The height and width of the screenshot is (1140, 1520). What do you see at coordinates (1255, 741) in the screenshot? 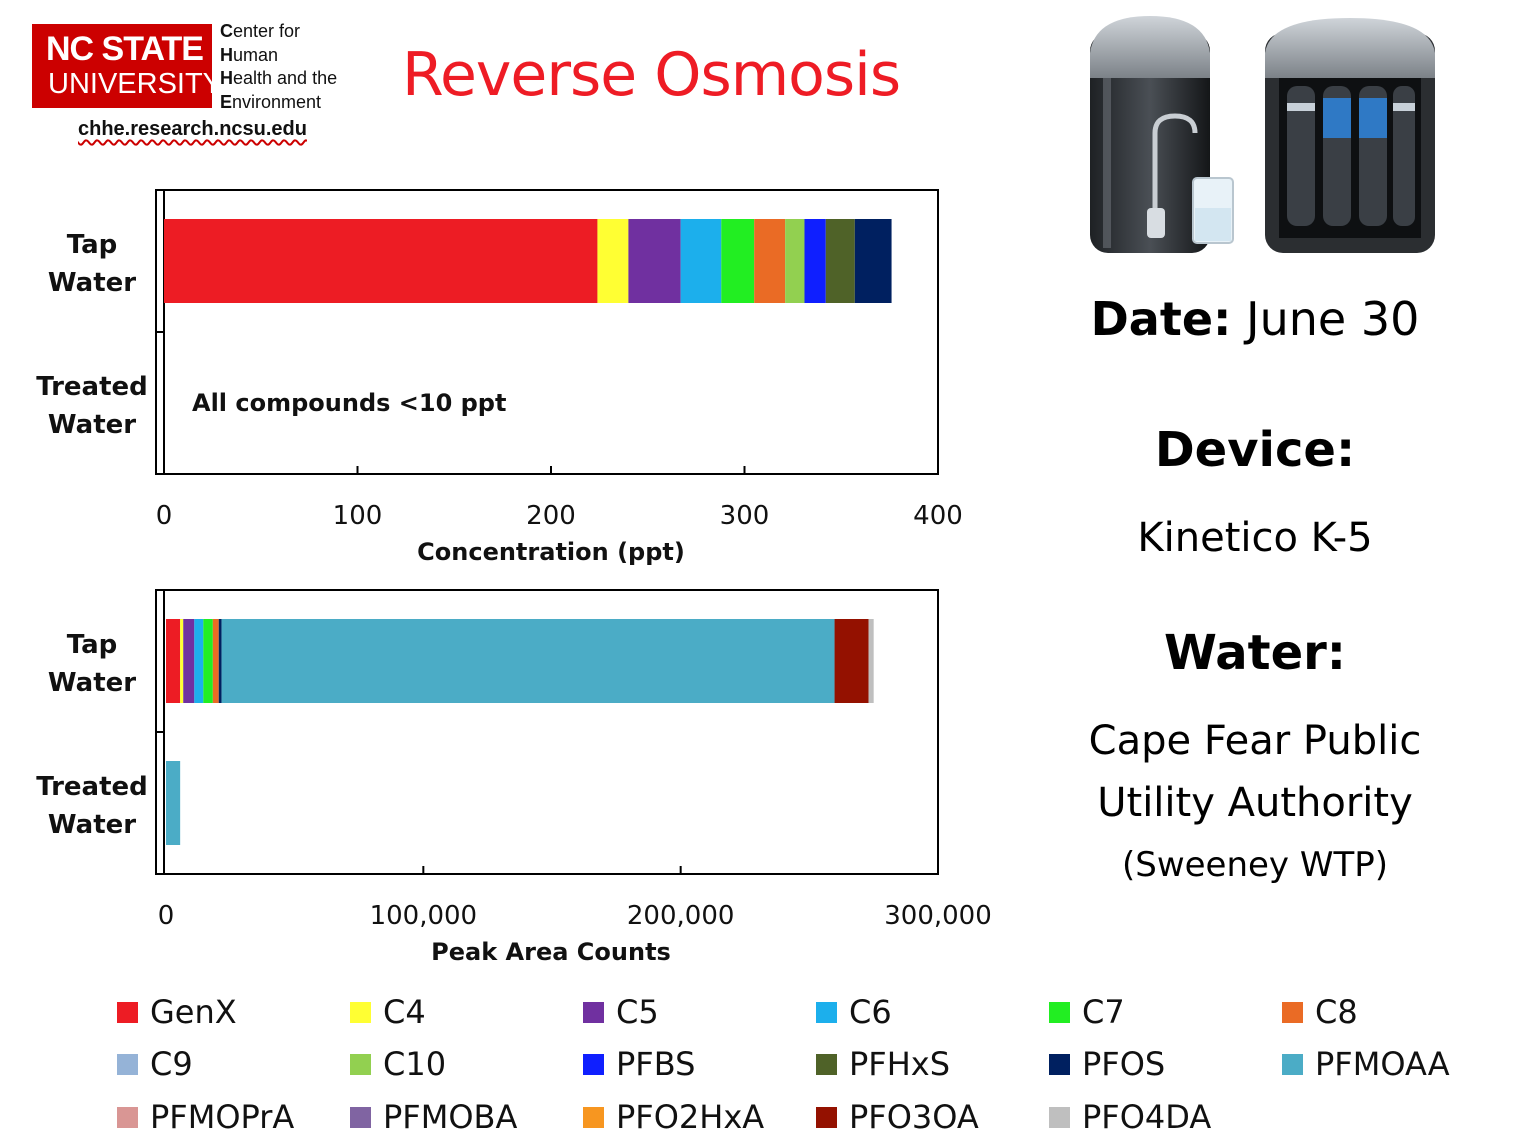
I see `water-value-line-1: Cape Fear Public` at bounding box center [1255, 741].